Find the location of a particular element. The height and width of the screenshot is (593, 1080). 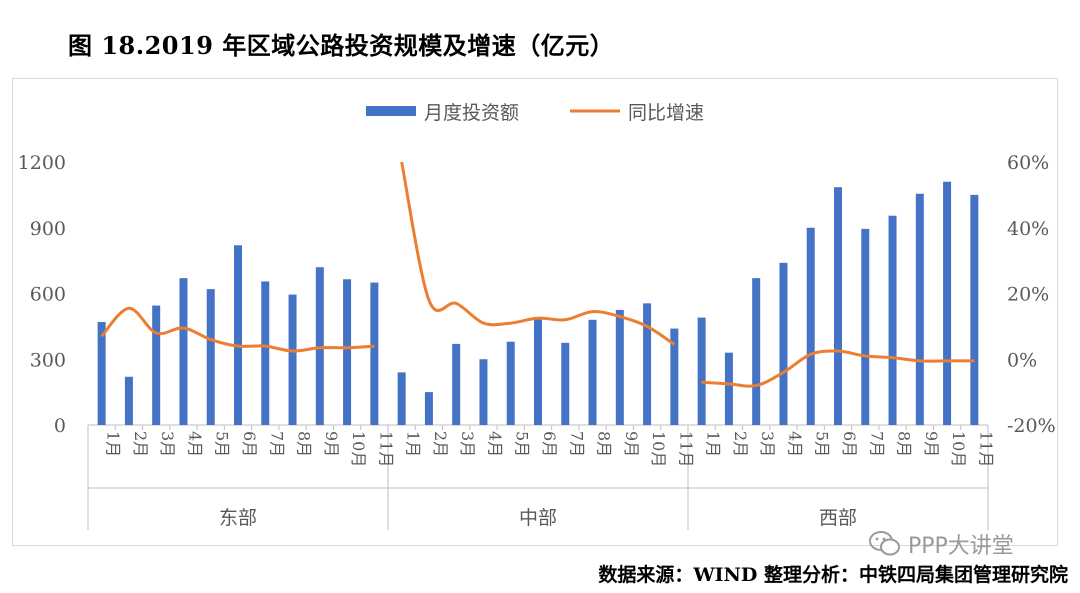

y-left-tick-label: 900 is located at coordinates (48, 229).